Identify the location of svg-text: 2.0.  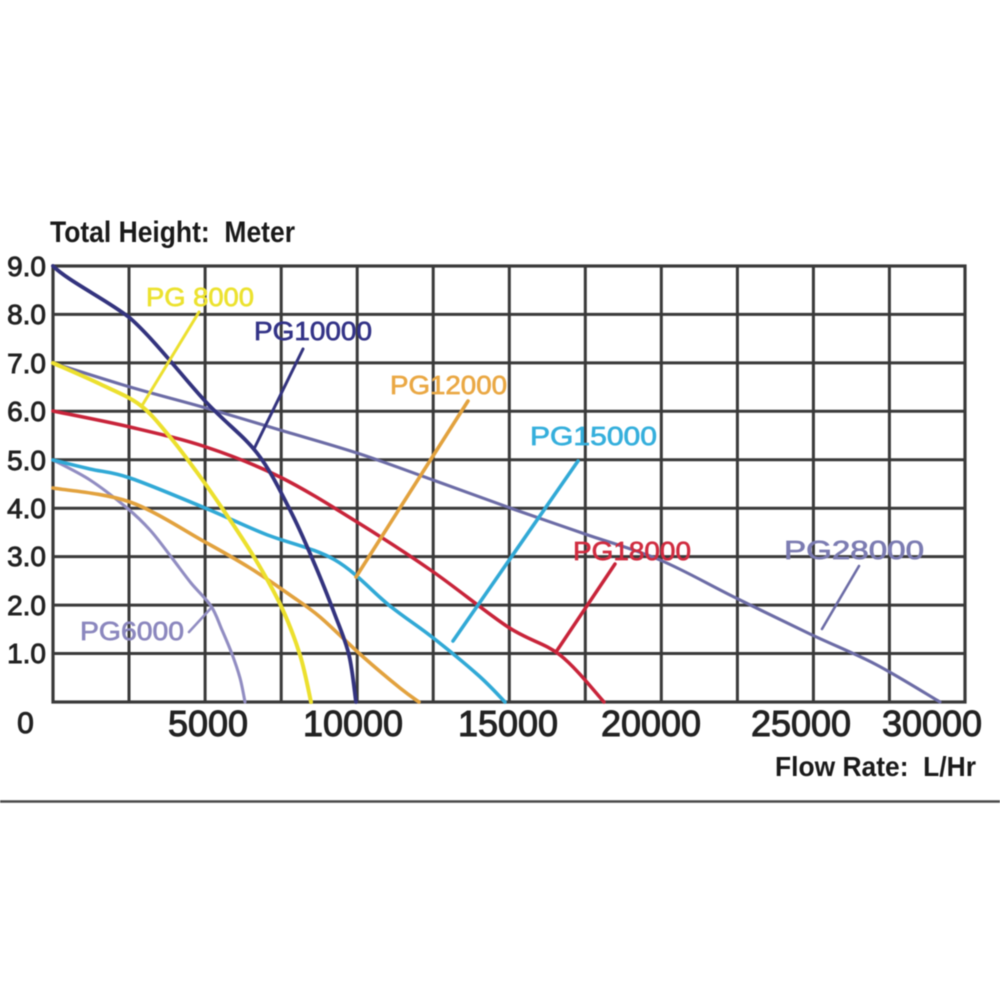
(26, 605).